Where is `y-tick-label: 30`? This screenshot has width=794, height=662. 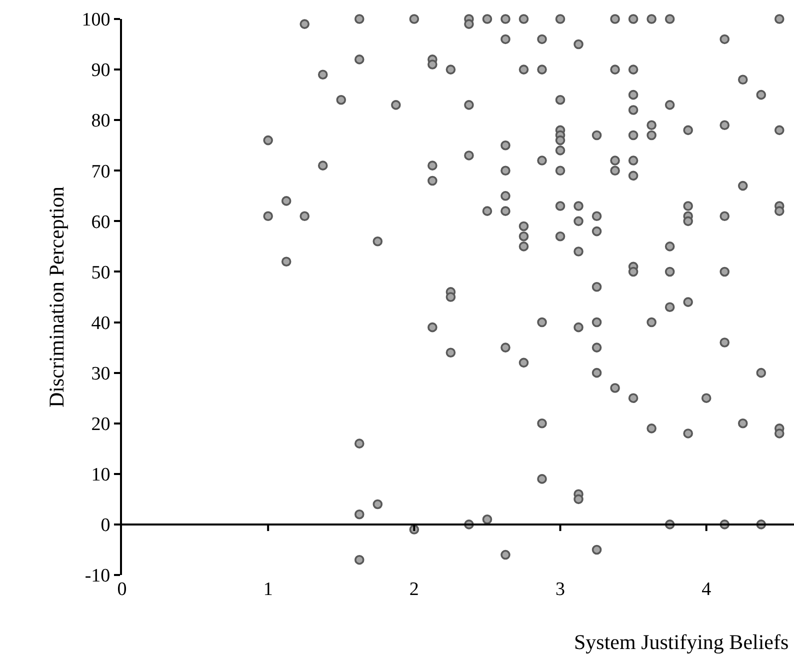
y-tick-label: 30 is located at coordinates (100, 373).